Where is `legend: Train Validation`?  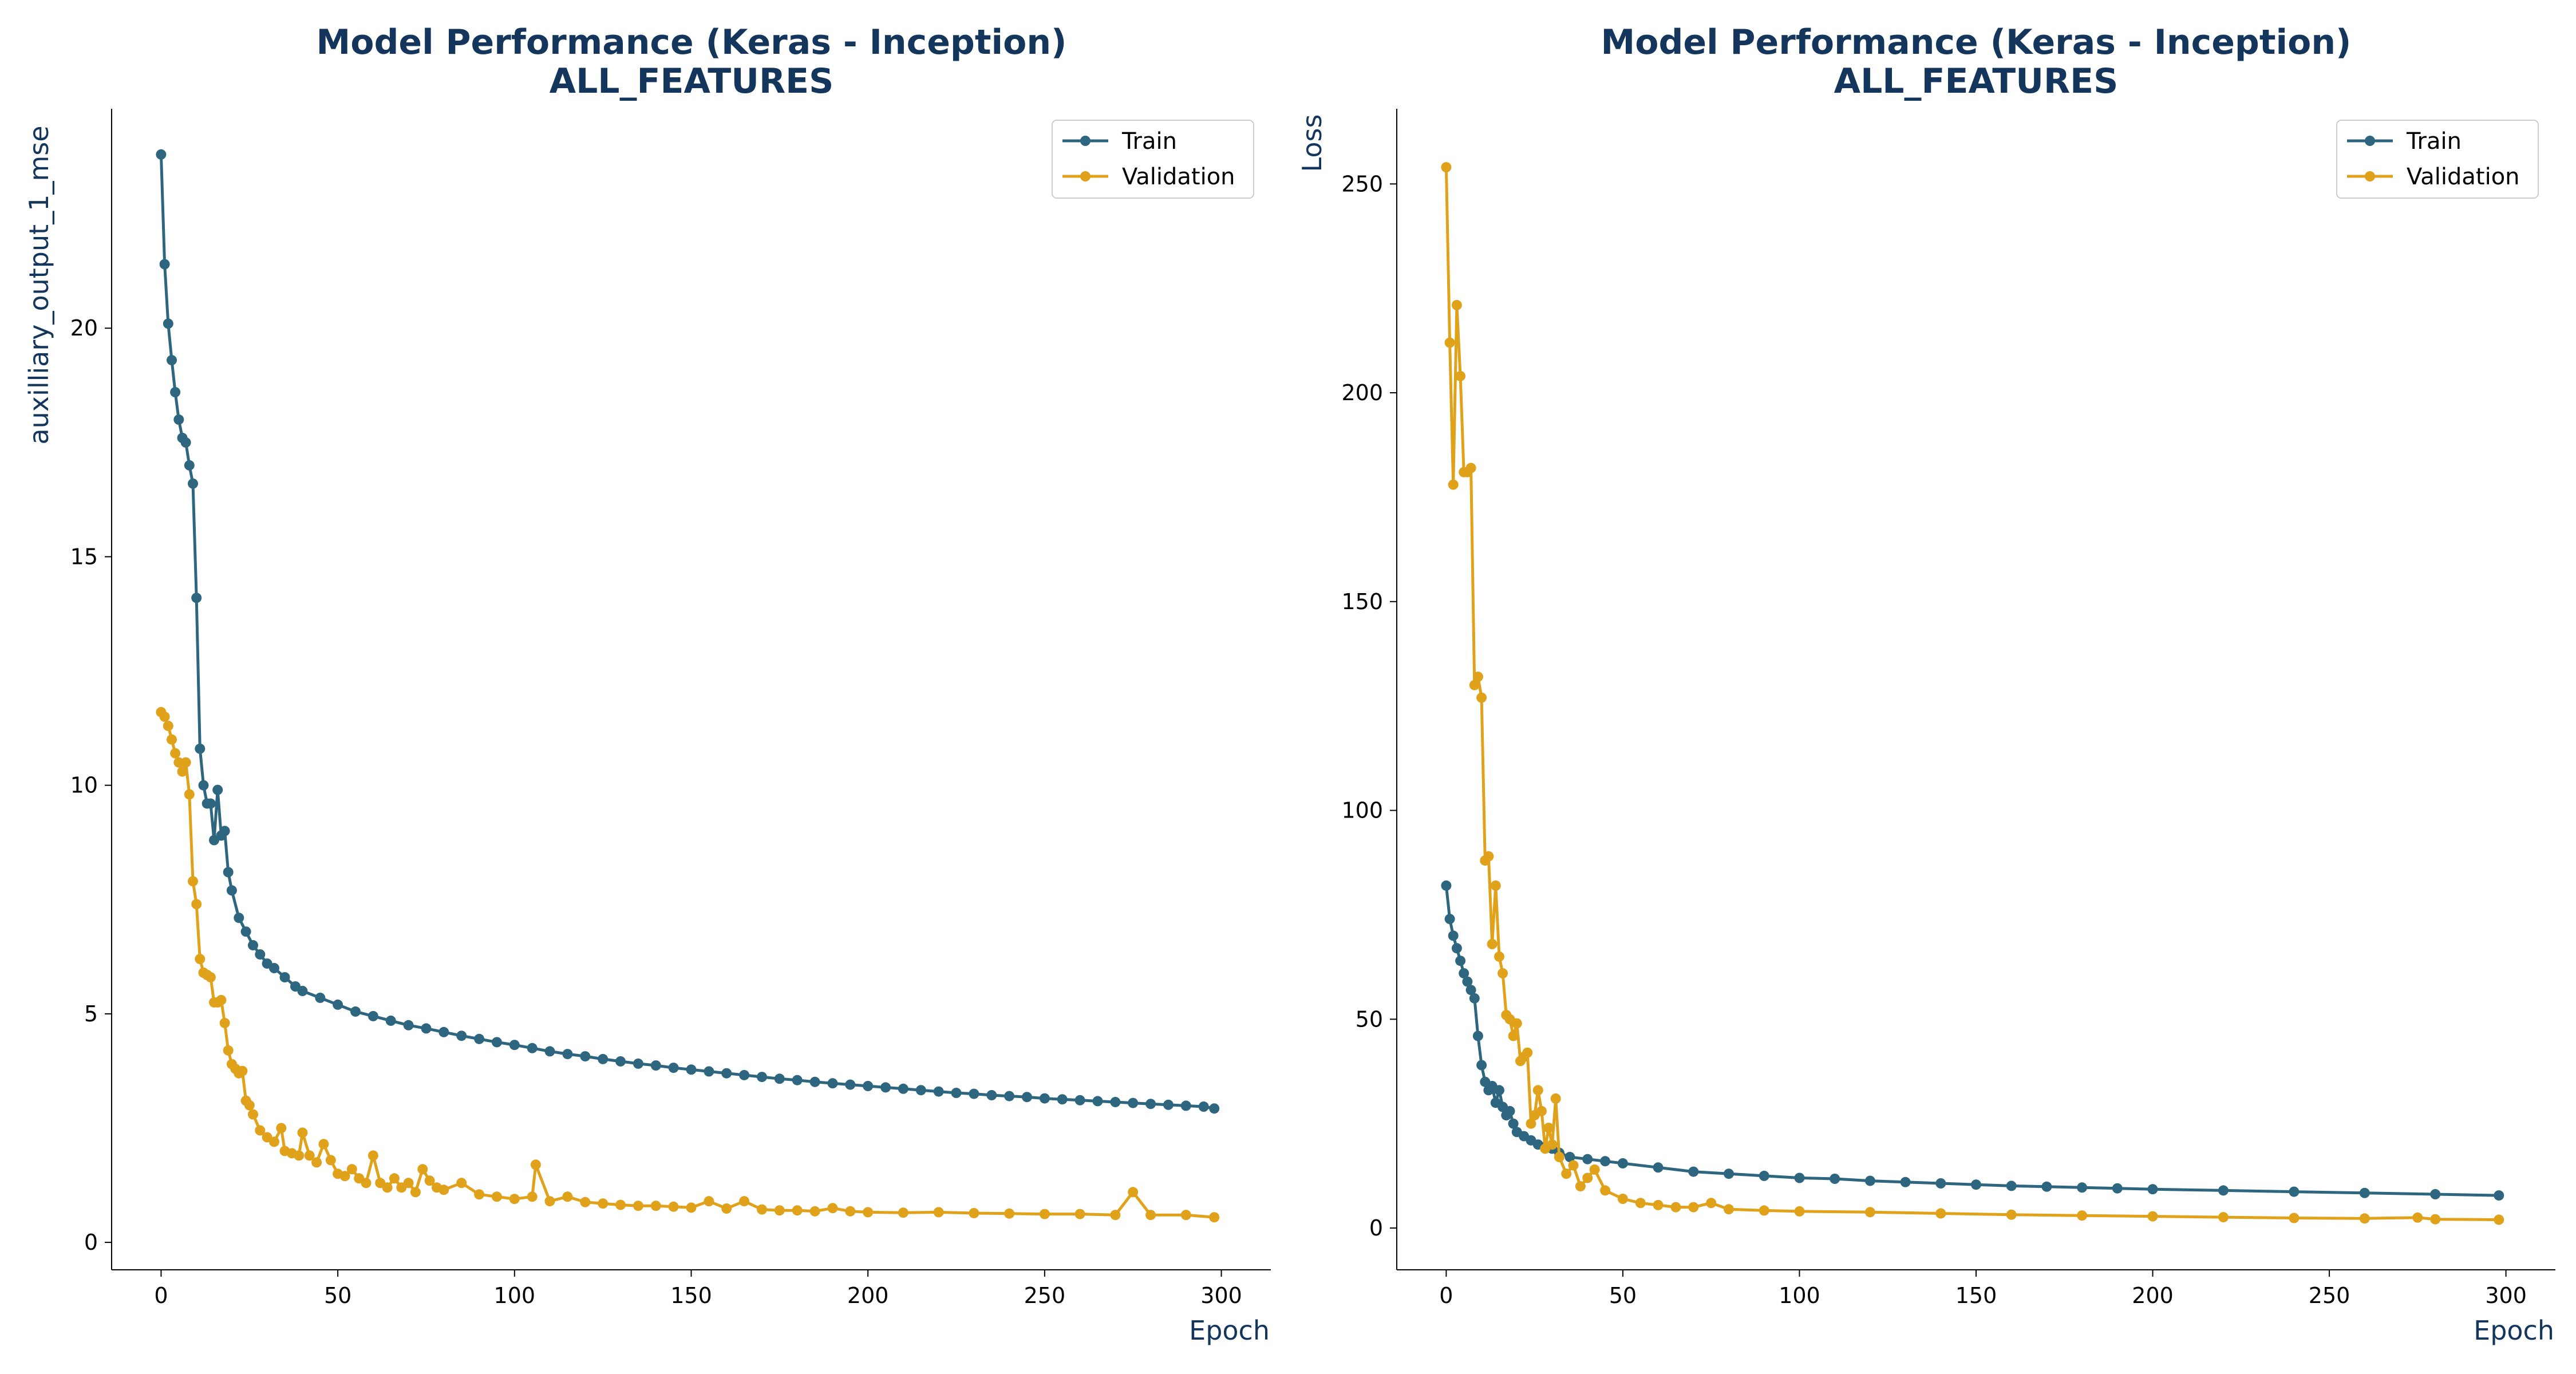 legend: Train Validation is located at coordinates (1153, 160).